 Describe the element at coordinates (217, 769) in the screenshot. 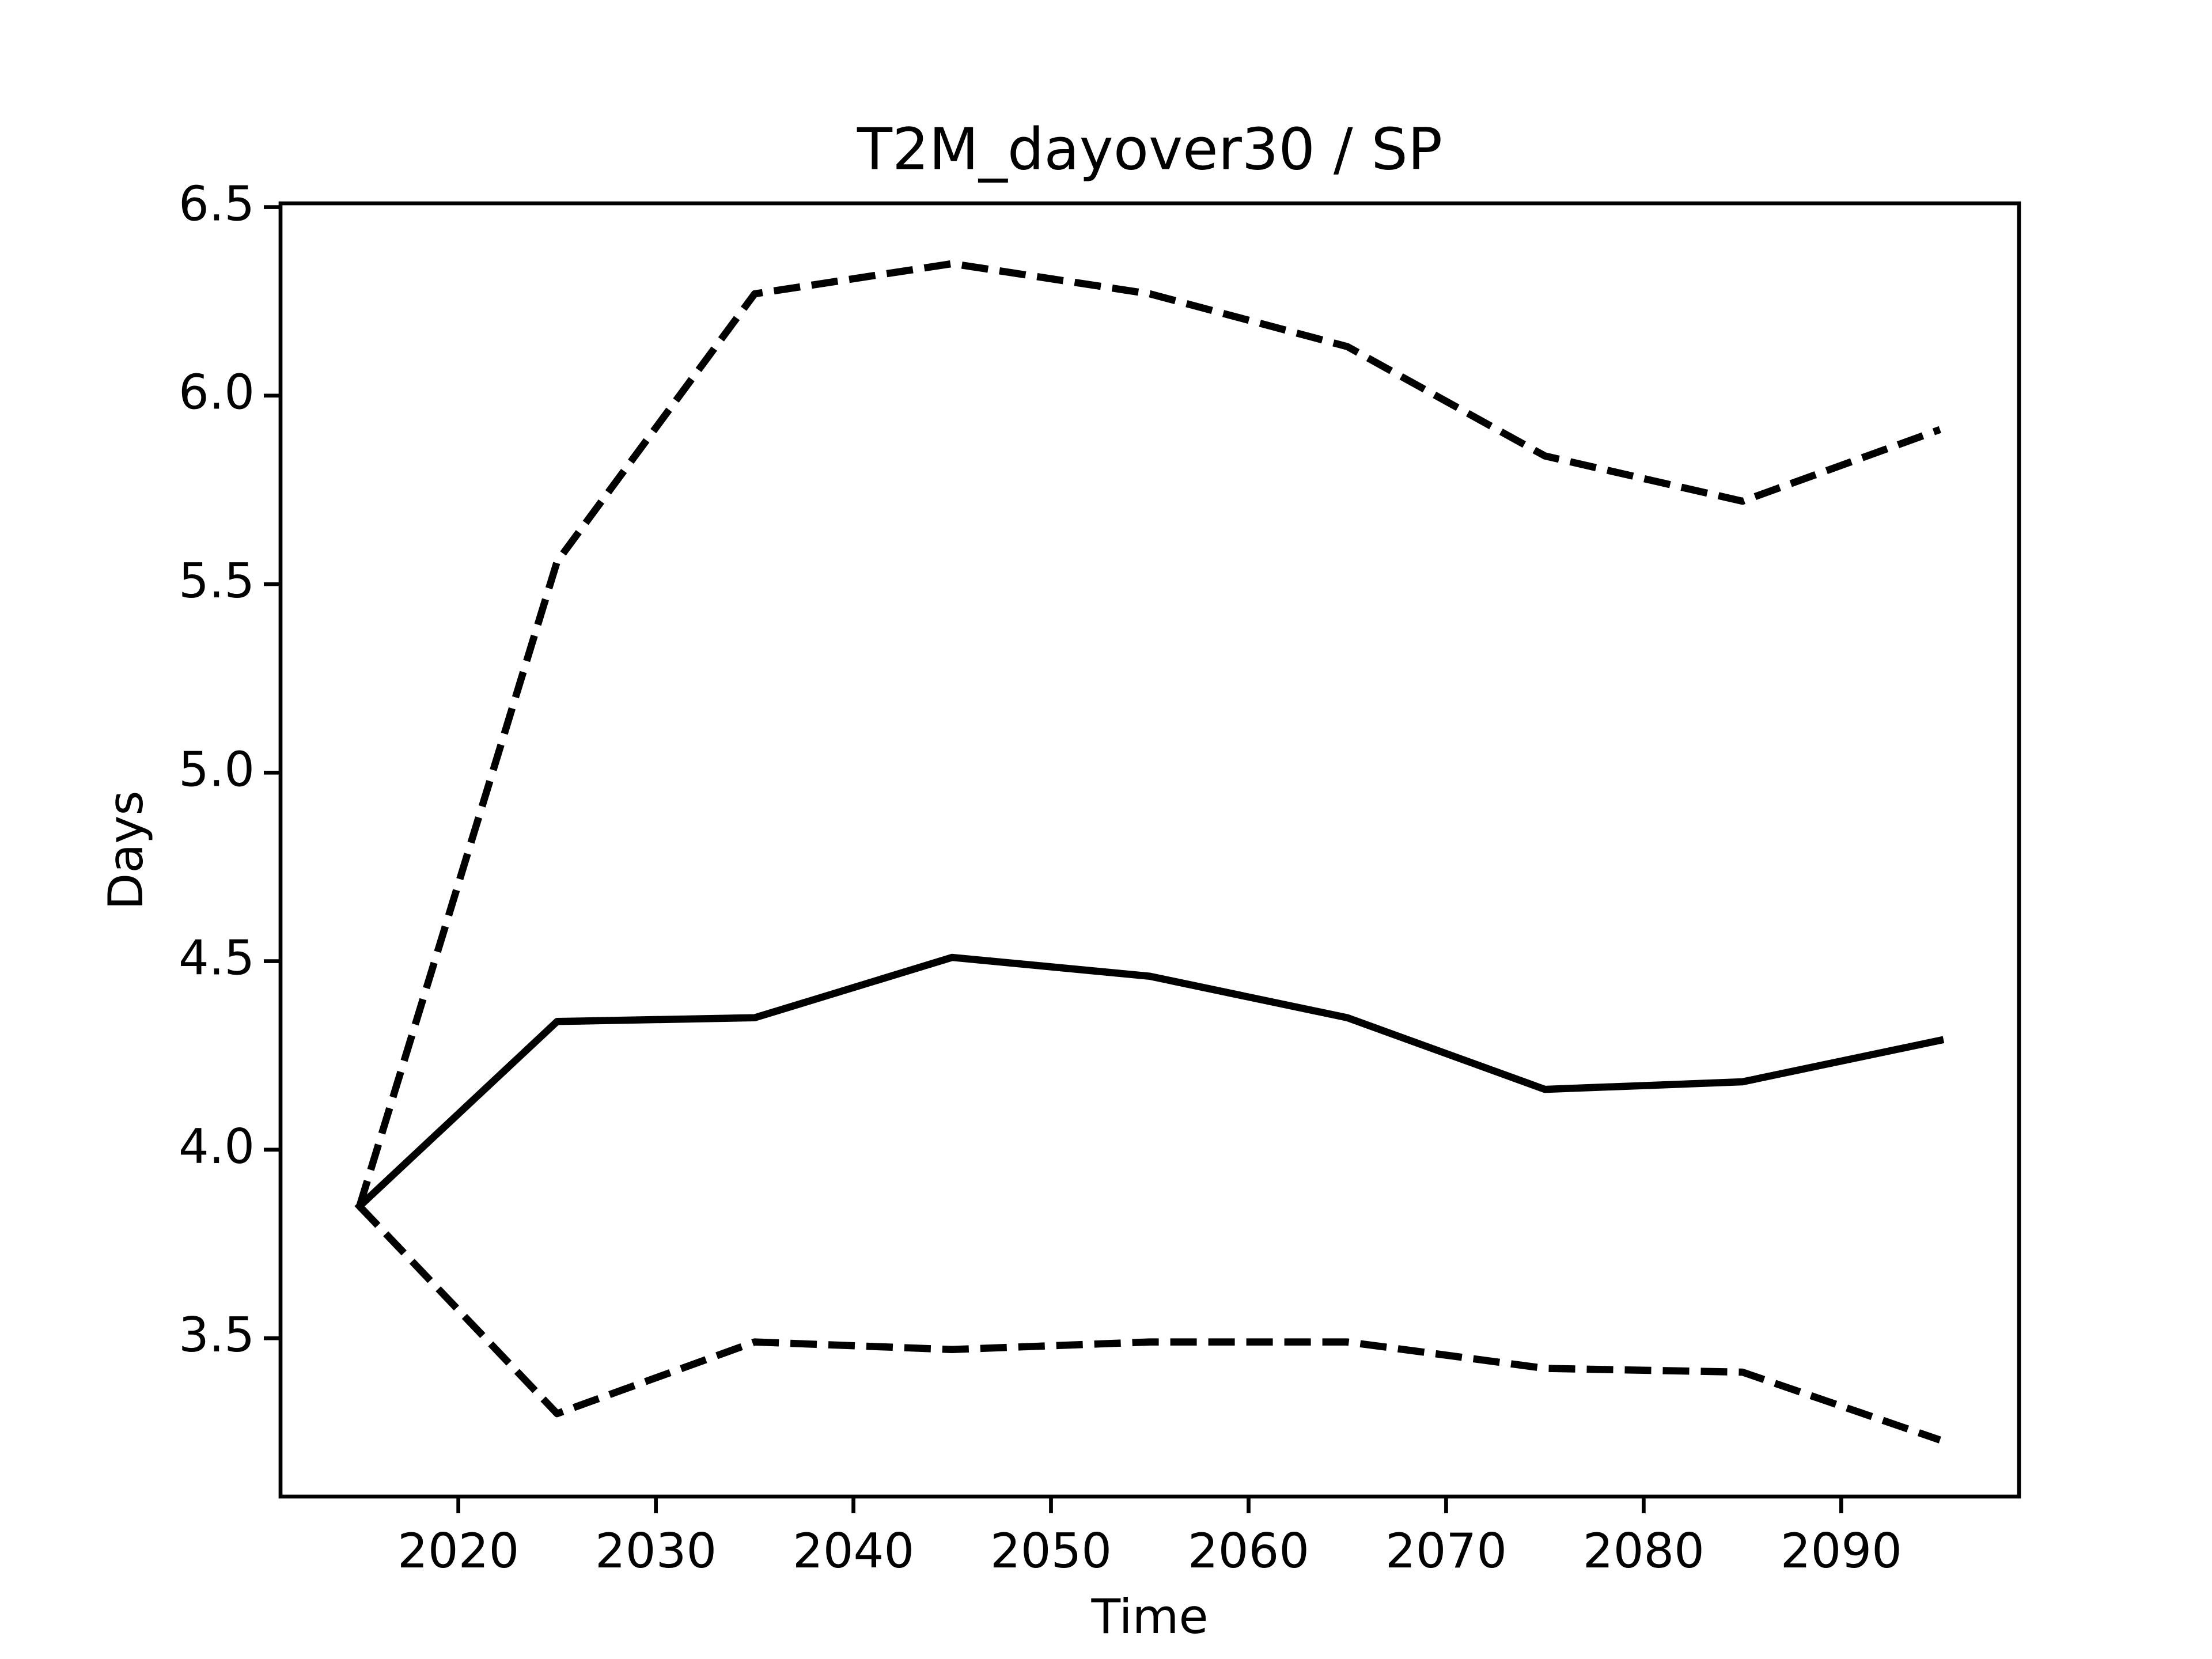

I see `y-tick-label: 5.0` at that location.